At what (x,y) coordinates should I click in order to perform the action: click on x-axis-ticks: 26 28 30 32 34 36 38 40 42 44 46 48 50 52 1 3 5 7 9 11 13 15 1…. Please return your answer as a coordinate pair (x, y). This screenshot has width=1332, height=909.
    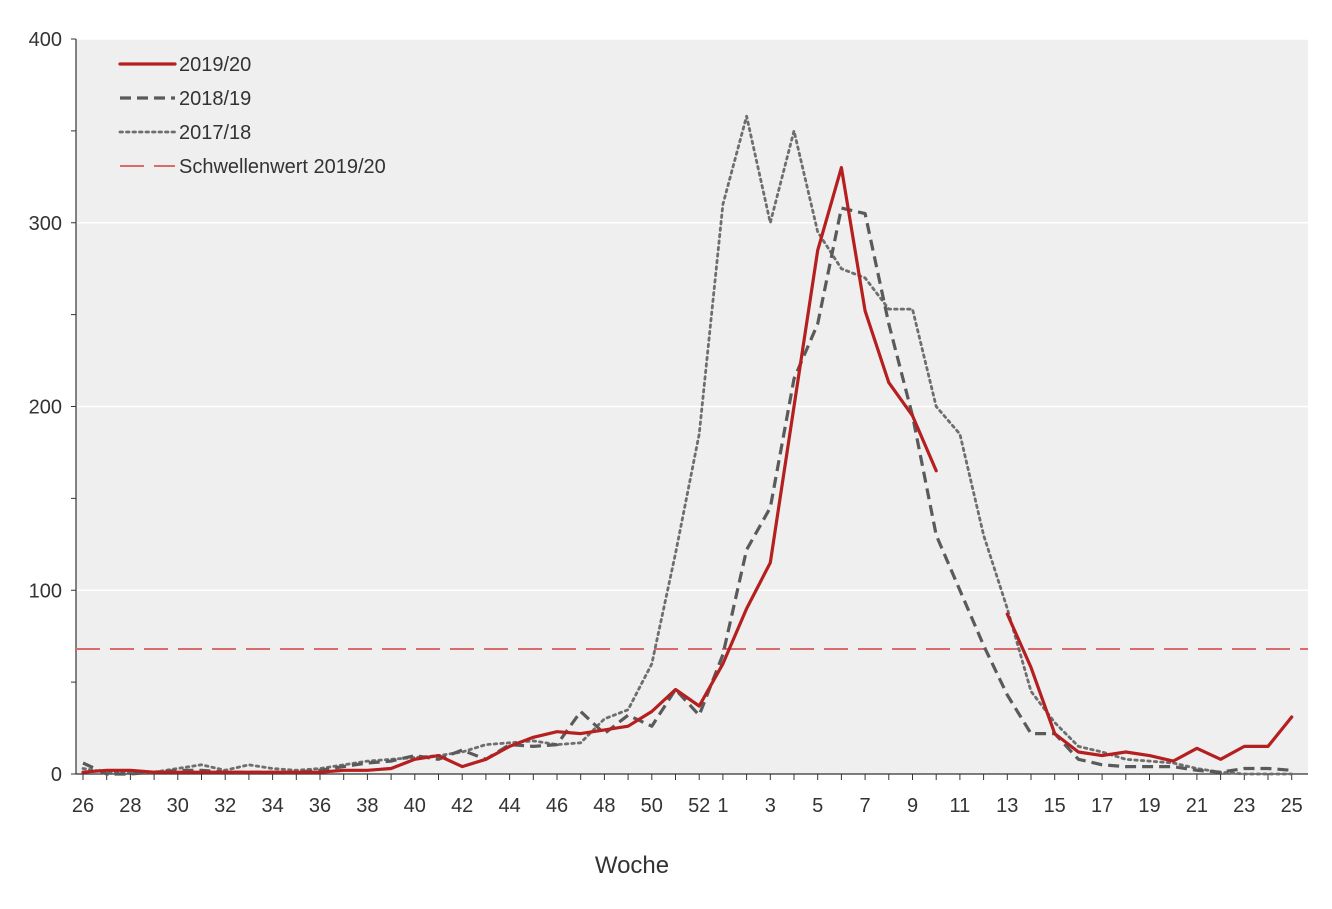
    Looking at the image, I should click on (687, 795).